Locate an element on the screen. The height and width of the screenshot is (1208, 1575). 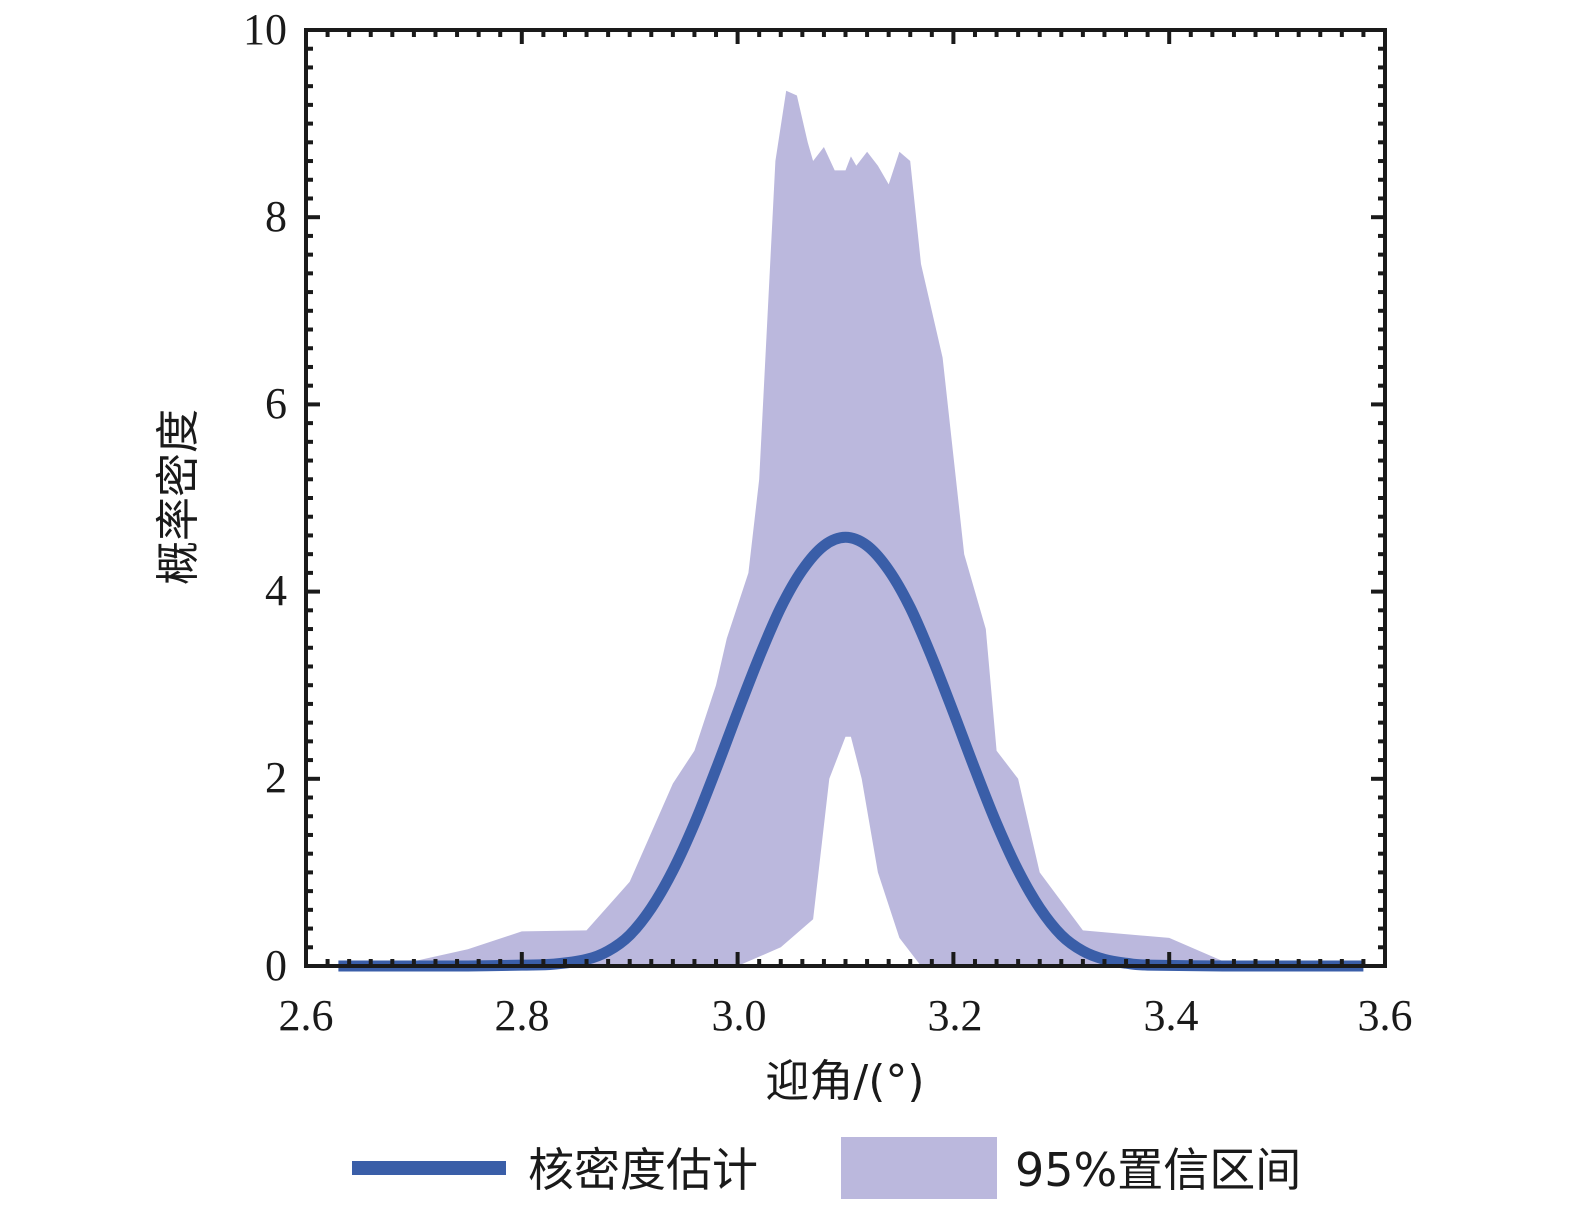
legend-label-kde: 核密度估计 is located at coordinates (643, 1170).